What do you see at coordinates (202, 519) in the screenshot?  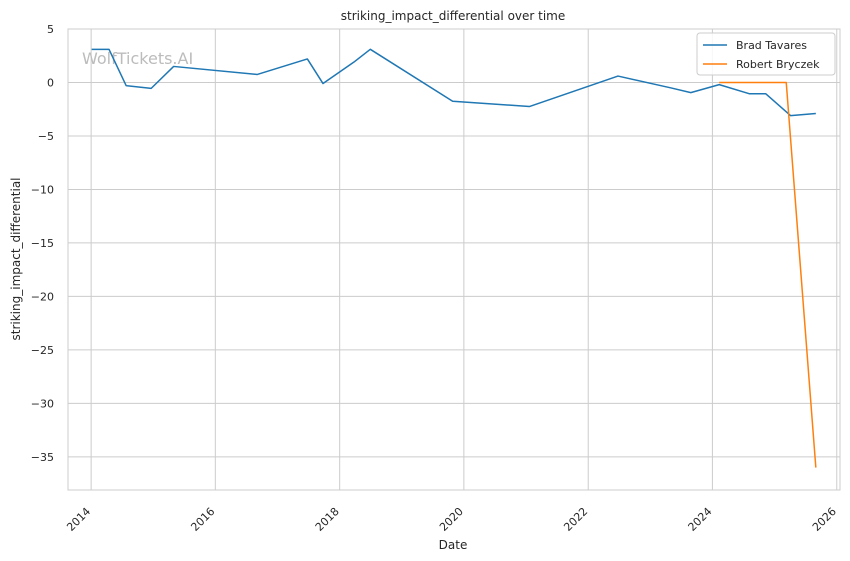 I see `x-tick-label: 2016` at bounding box center [202, 519].